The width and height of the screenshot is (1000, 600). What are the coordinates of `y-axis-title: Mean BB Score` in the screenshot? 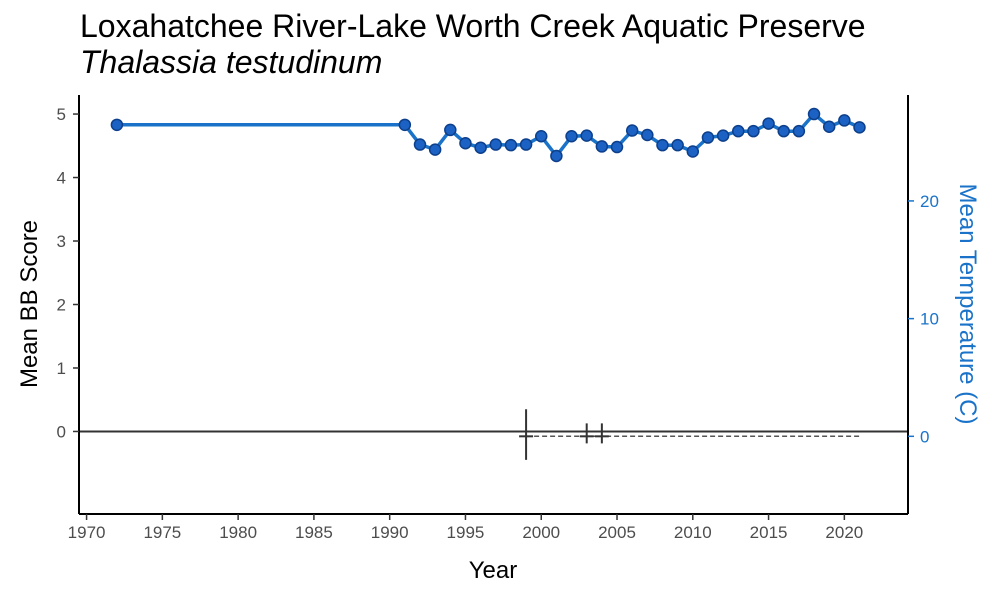 It's located at (29, 304).